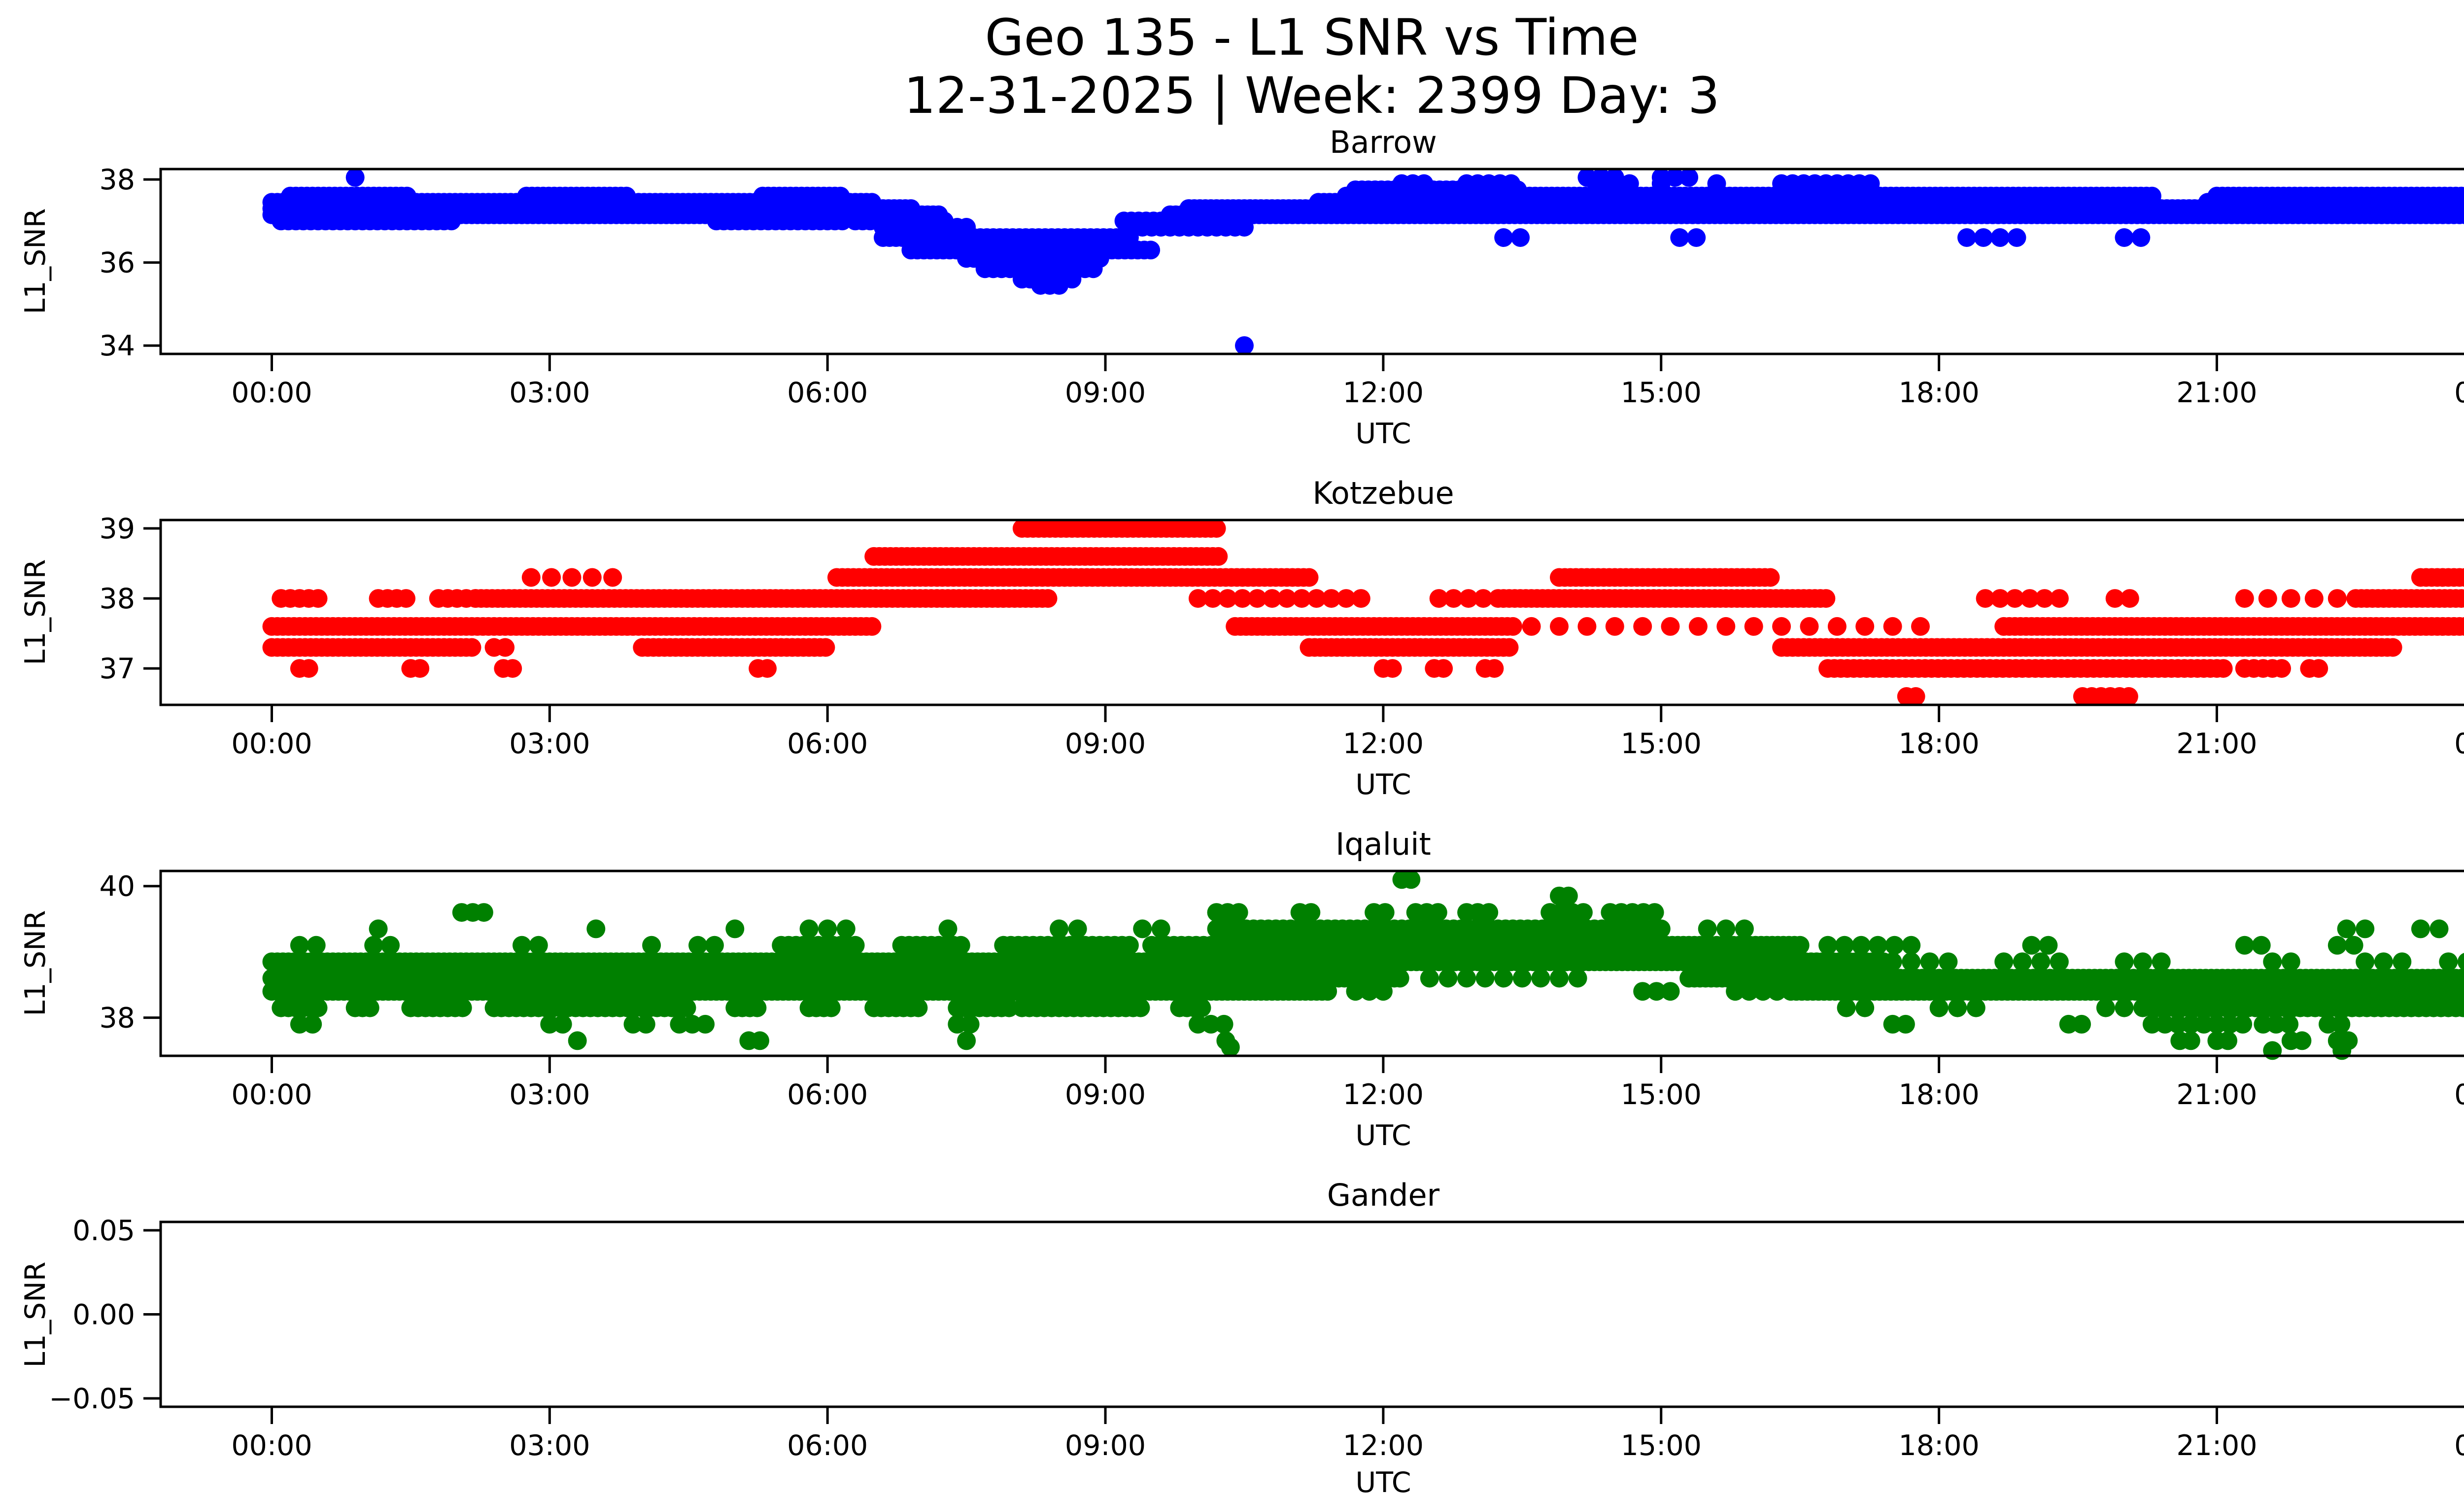 This screenshot has height=1495, width=2464. Describe the element at coordinates (1312, 96) in the screenshot. I see `suptitle-line2: 12-31-2025 | Week: 2399 Day: 3` at that location.